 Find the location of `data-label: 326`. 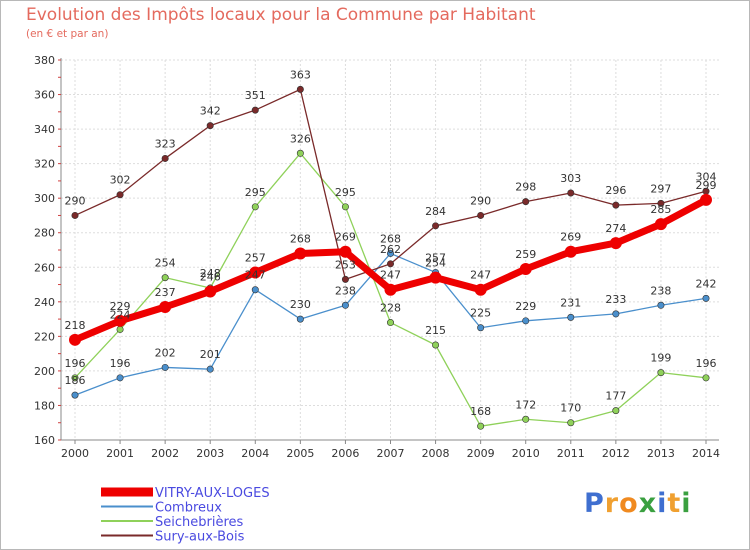

data-label: 326 is located at coordinates (300, 138).